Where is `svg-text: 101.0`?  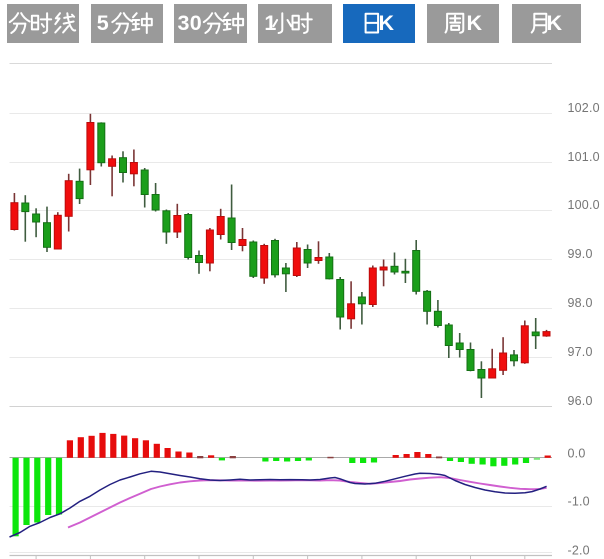 svg-text: 101.0 is located at coordinates (584, 157).